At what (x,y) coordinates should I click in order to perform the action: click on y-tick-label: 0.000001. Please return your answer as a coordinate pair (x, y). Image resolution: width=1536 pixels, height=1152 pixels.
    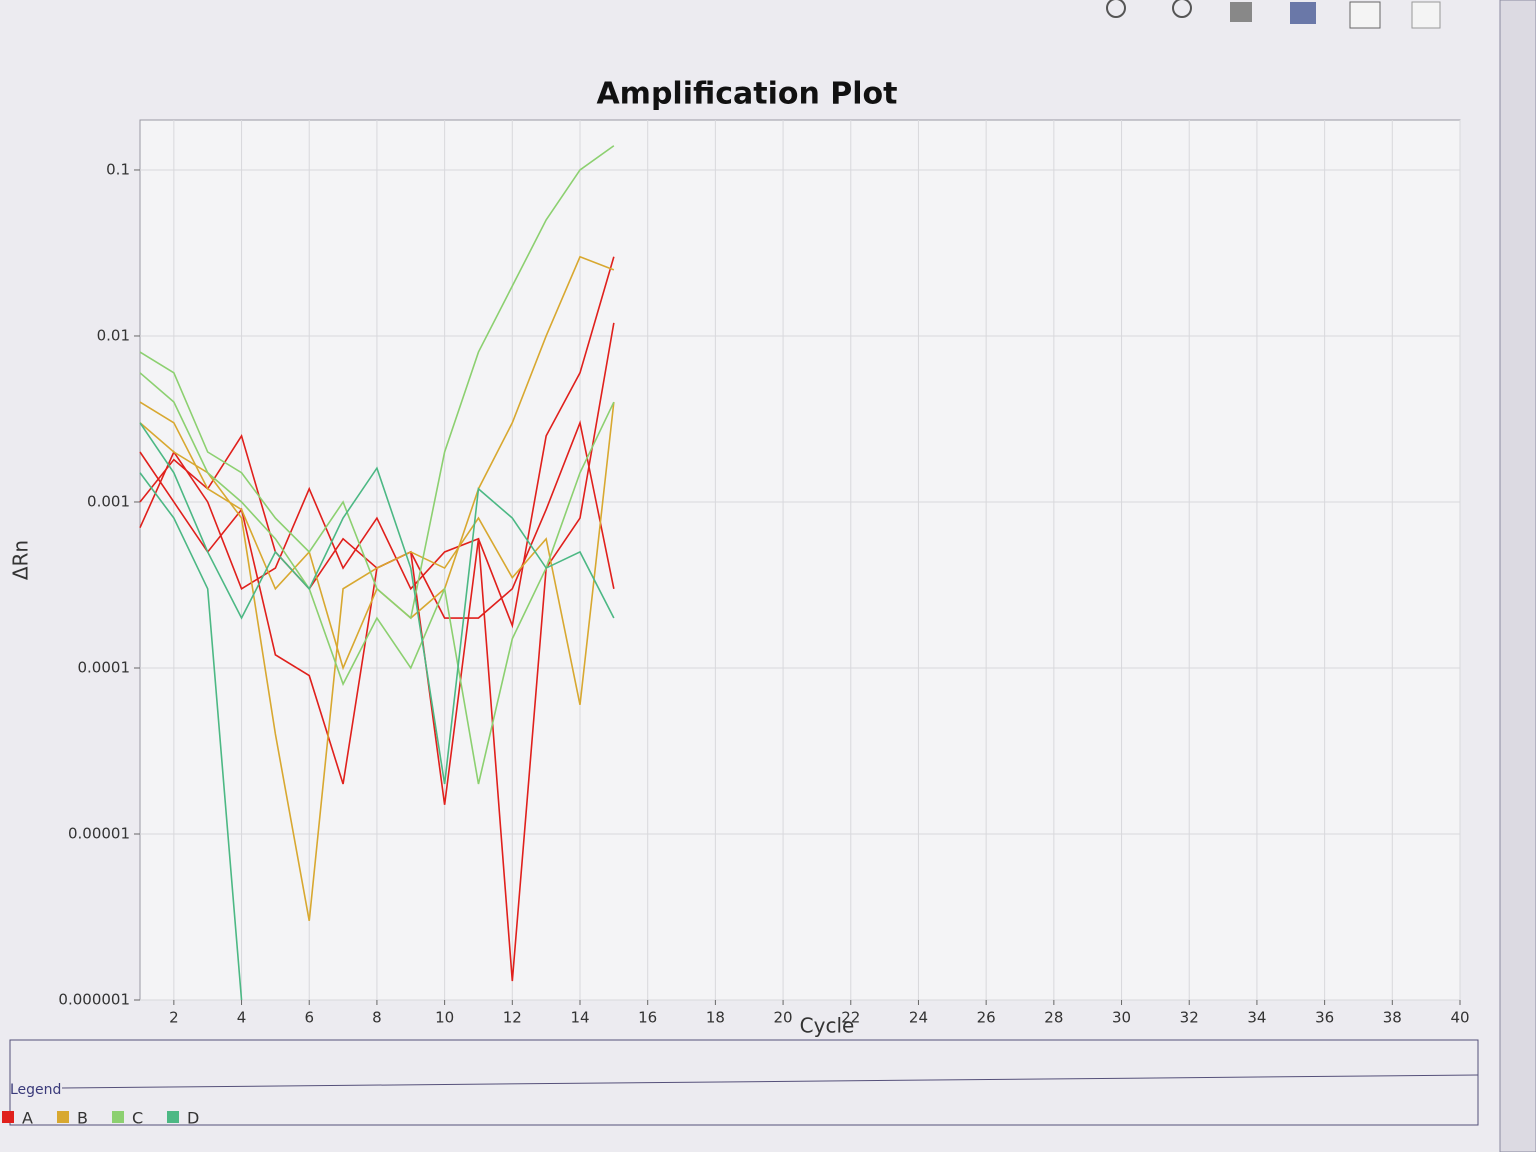
    Looking at the image, I should click on (94, 1000).